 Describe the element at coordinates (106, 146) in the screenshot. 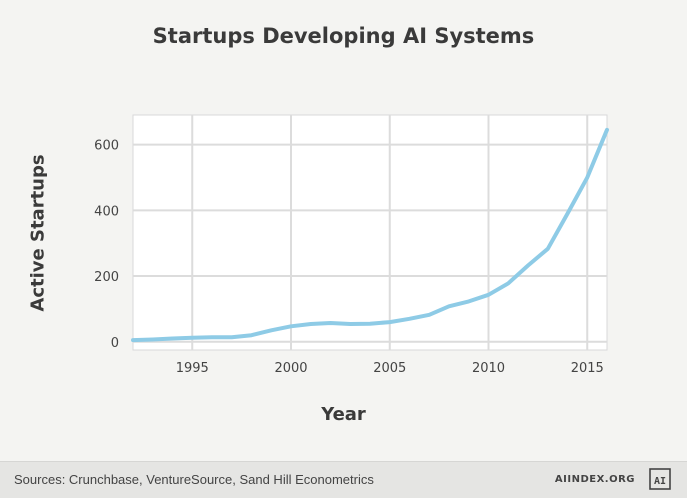

I see `y-tick-label: 600` at that location.